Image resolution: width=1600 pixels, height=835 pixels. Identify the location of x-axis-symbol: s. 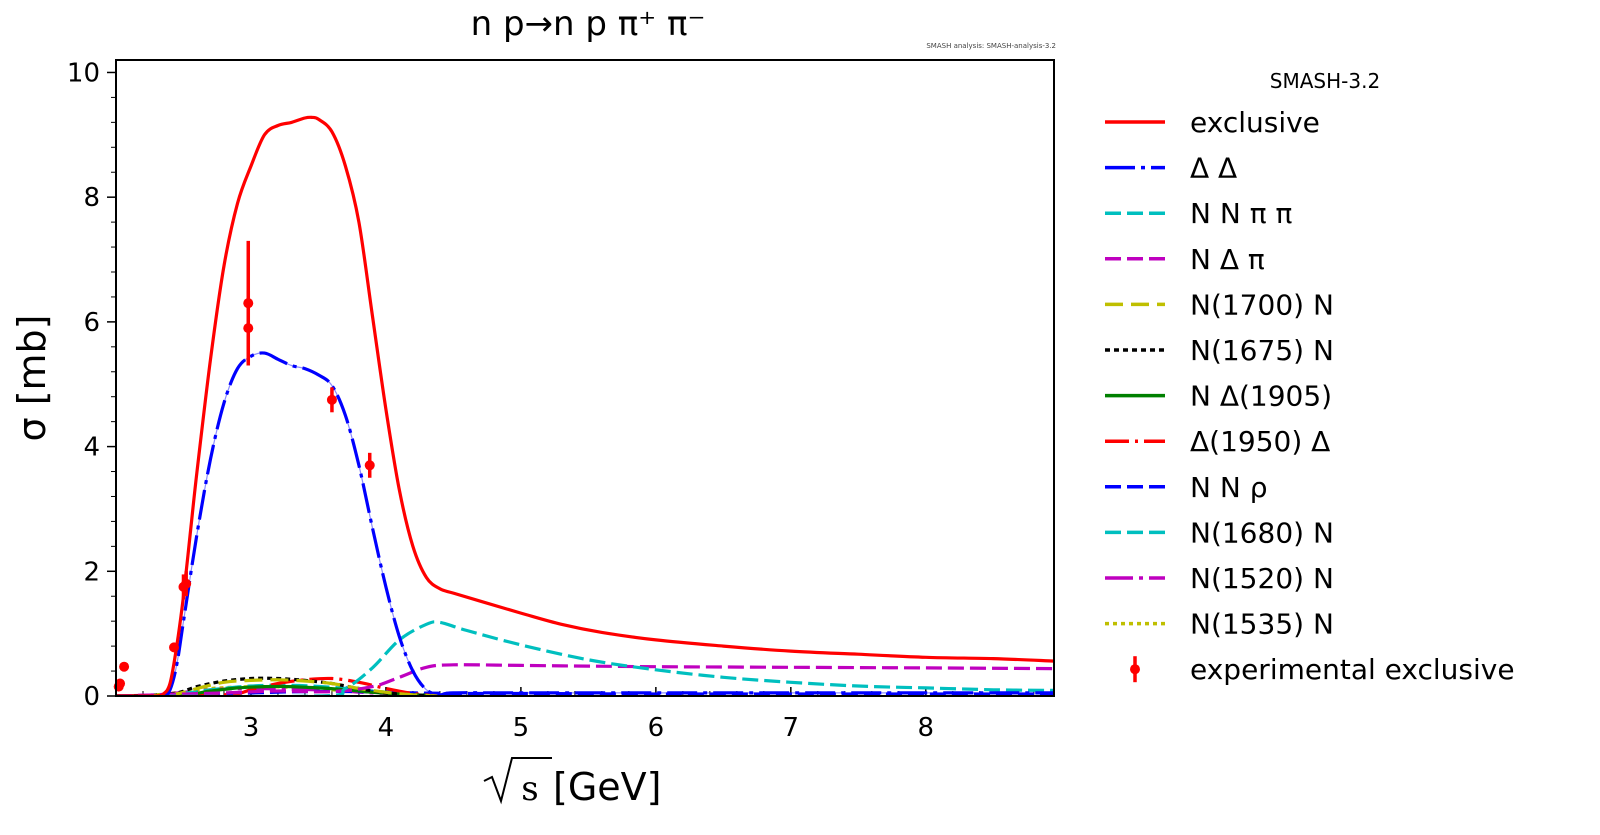
(529, 789).